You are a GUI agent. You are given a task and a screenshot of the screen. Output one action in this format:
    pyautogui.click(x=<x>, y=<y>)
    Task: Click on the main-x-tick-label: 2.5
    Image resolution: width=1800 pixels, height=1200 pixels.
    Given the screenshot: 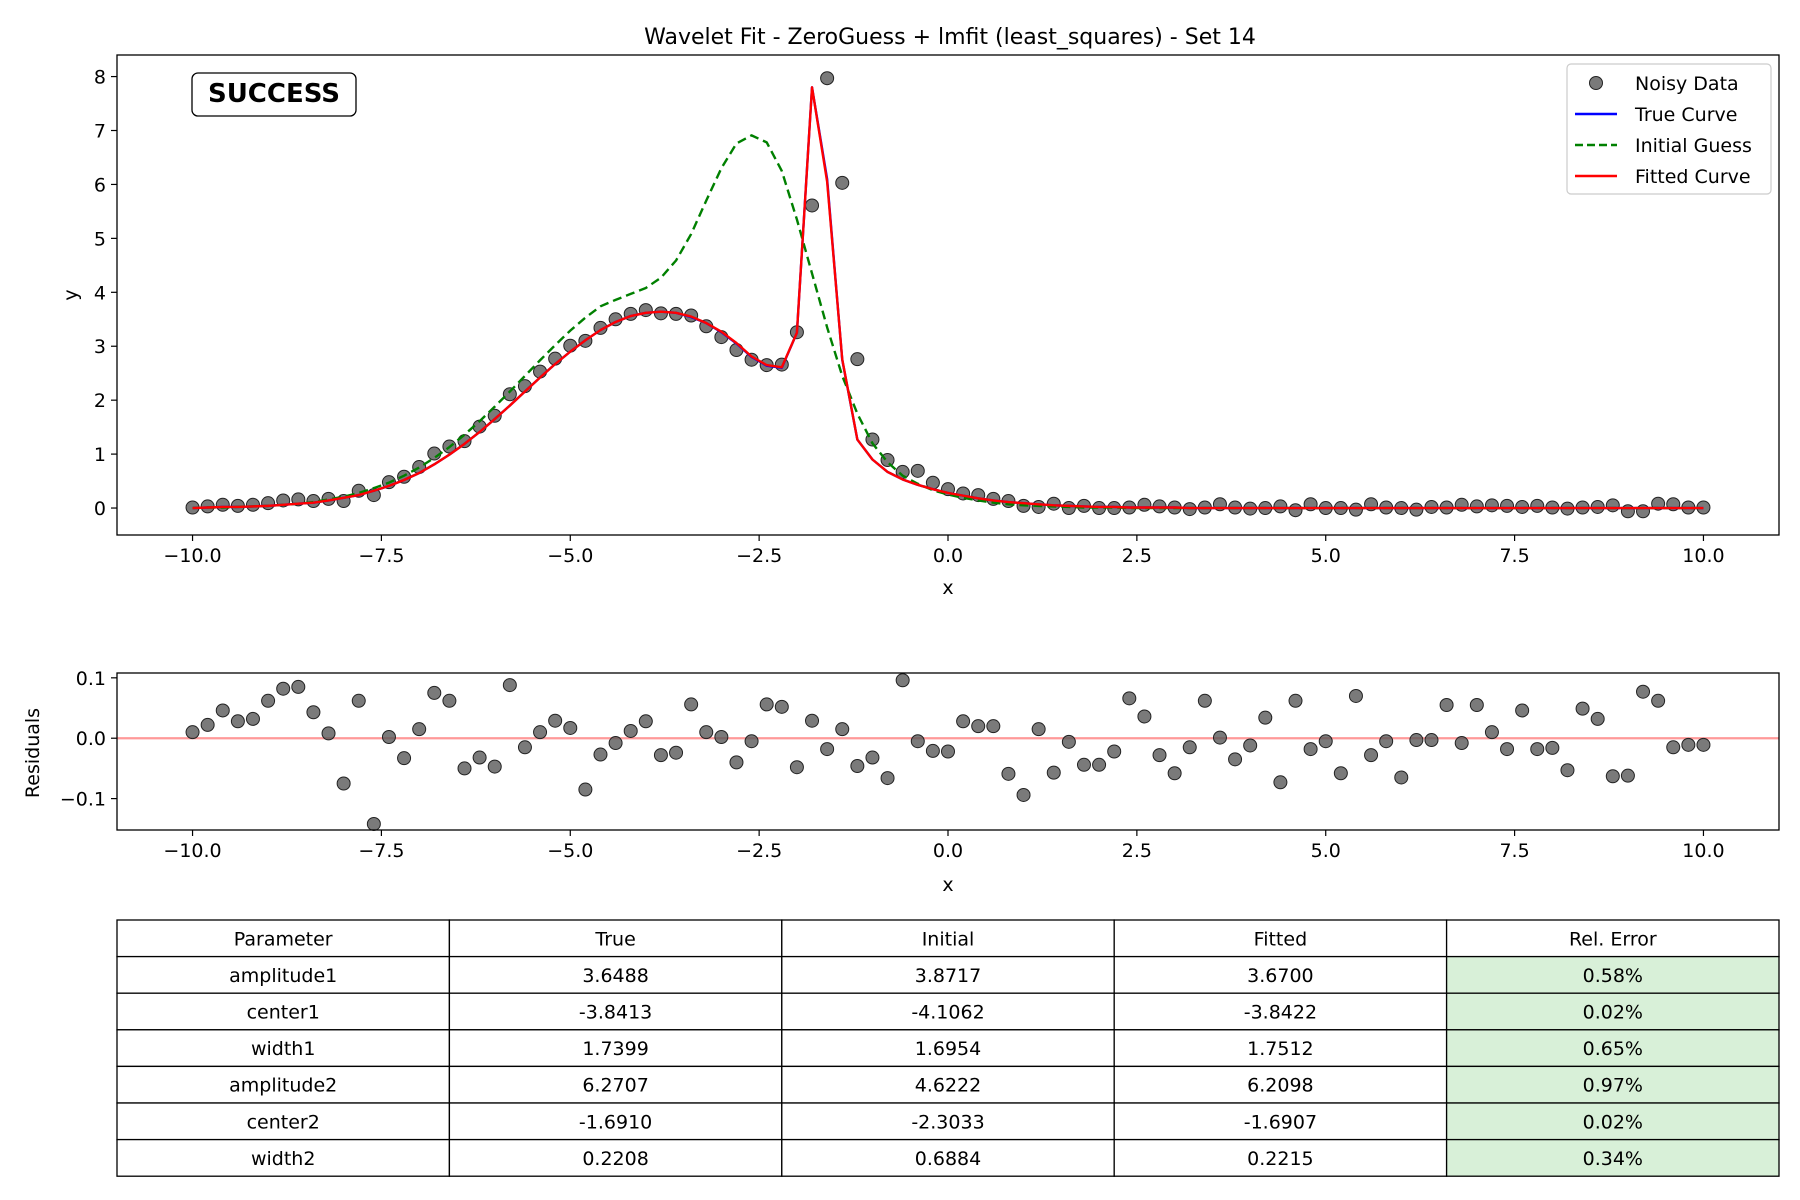 What is the action you would take?
    pyautogui.click(x=1137, y=556)
    